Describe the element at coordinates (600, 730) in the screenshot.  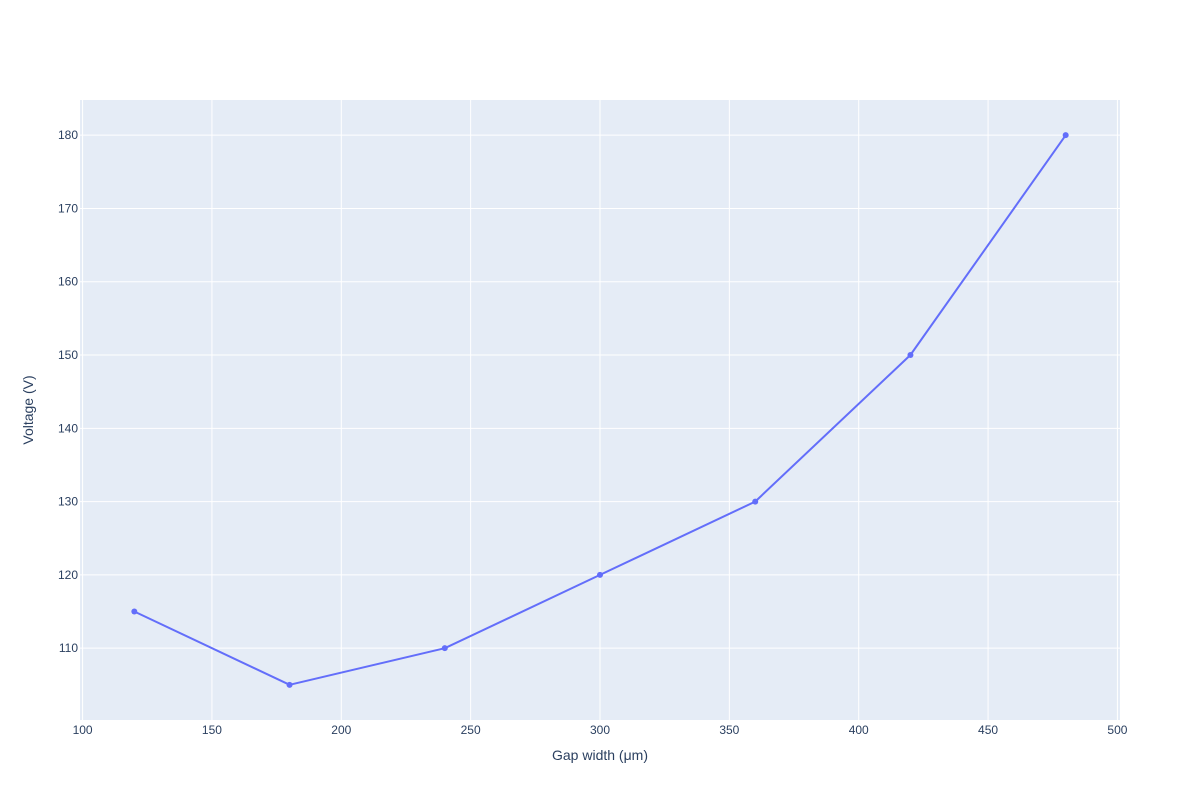
I see `x-tick-label: 300` at that location.